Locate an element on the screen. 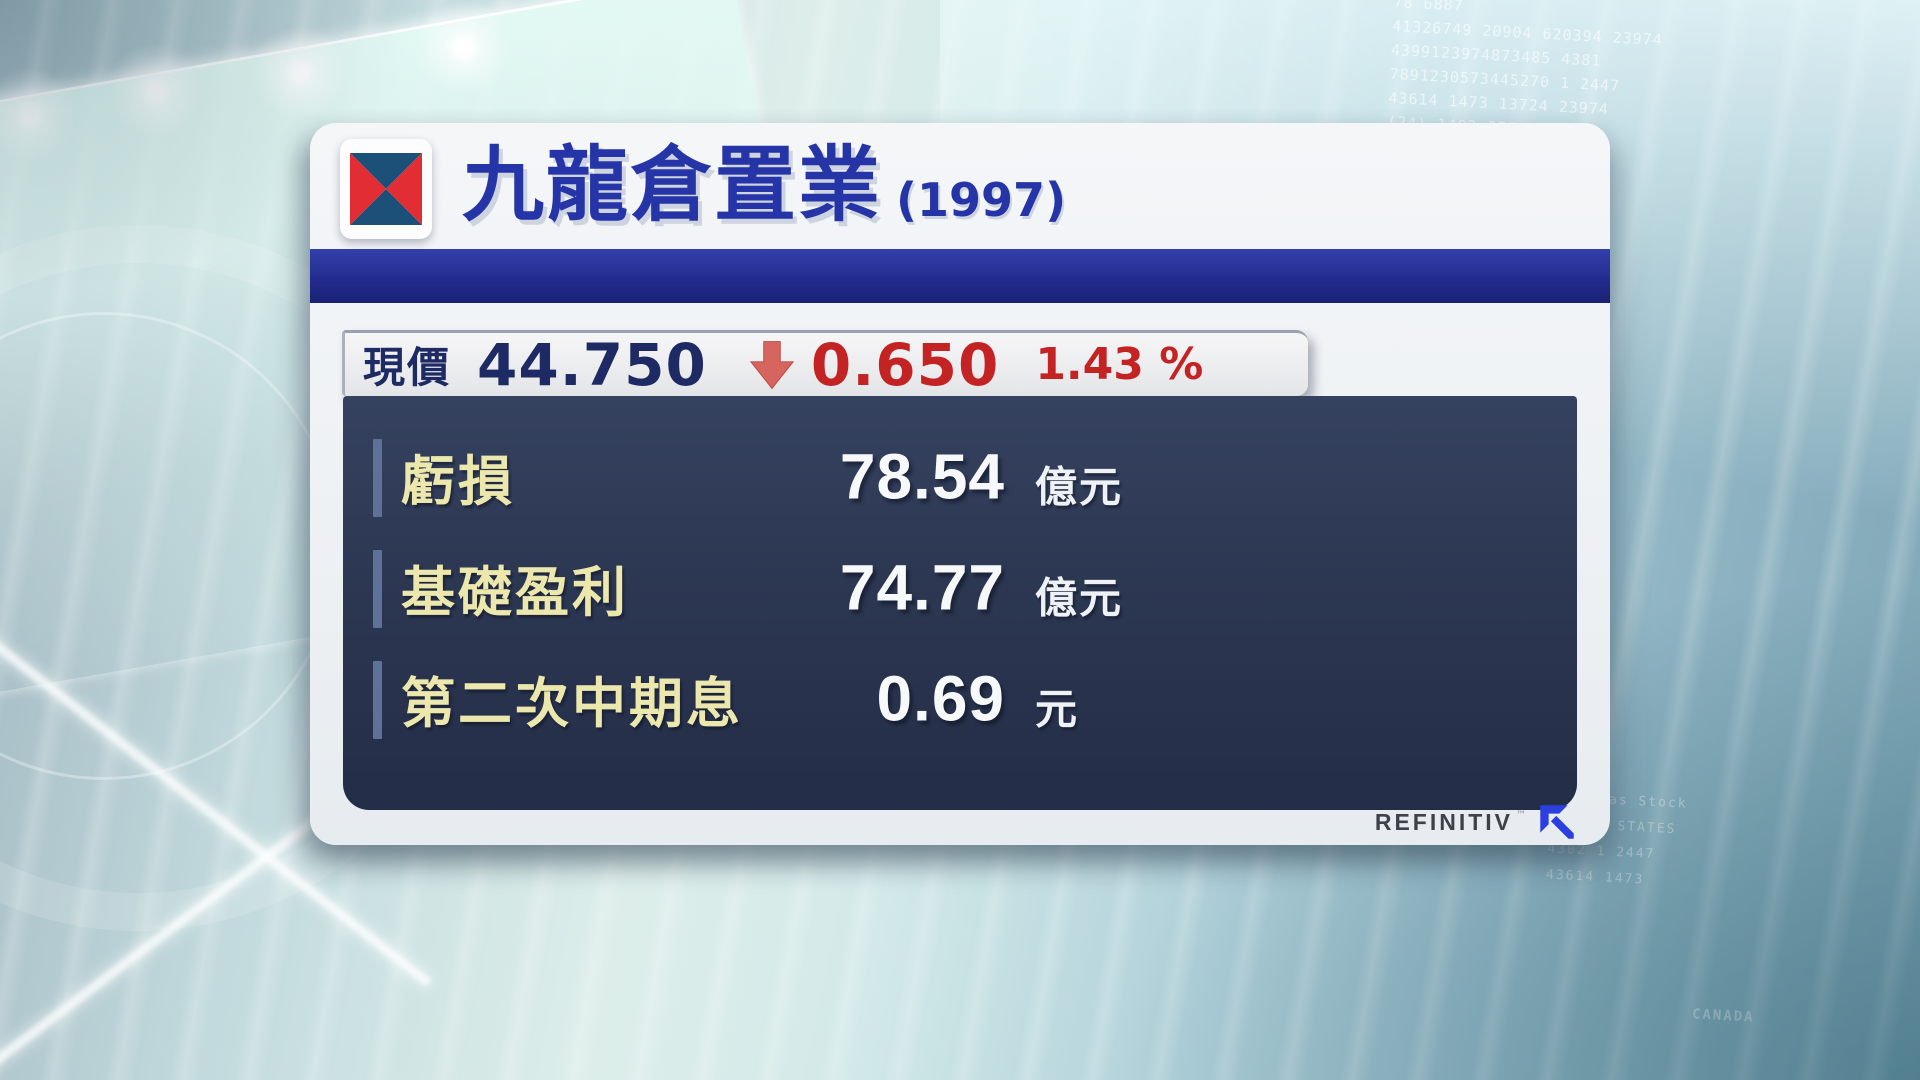 The image size is (1920, 1080). refinitiv-wordmark: REFINITIV is located at coordinates (1443, 821).